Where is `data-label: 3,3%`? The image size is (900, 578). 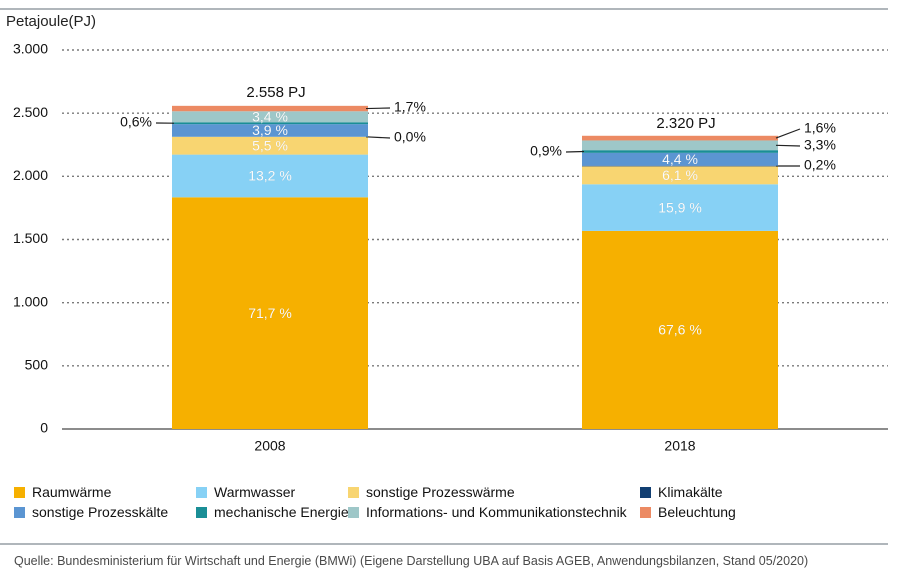 data-label: 3,3% is located at coordinates (820, 145).